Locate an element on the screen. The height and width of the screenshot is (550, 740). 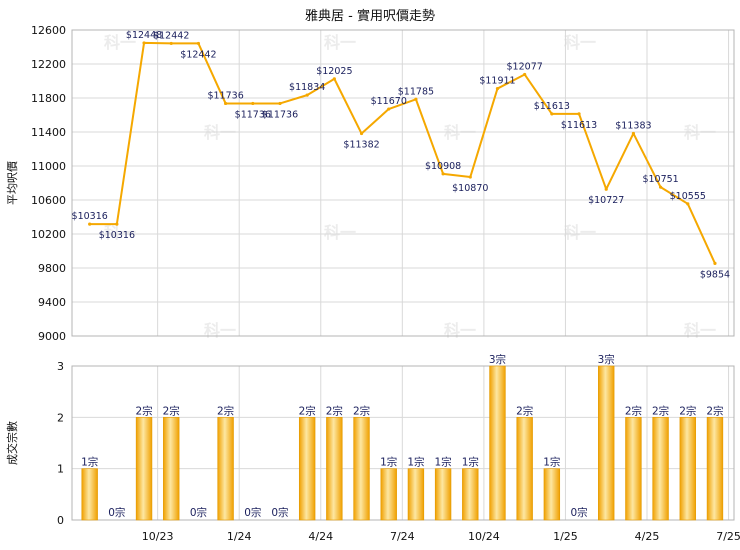
price-tick-label: 12600 is located at coordinates (48, 30).